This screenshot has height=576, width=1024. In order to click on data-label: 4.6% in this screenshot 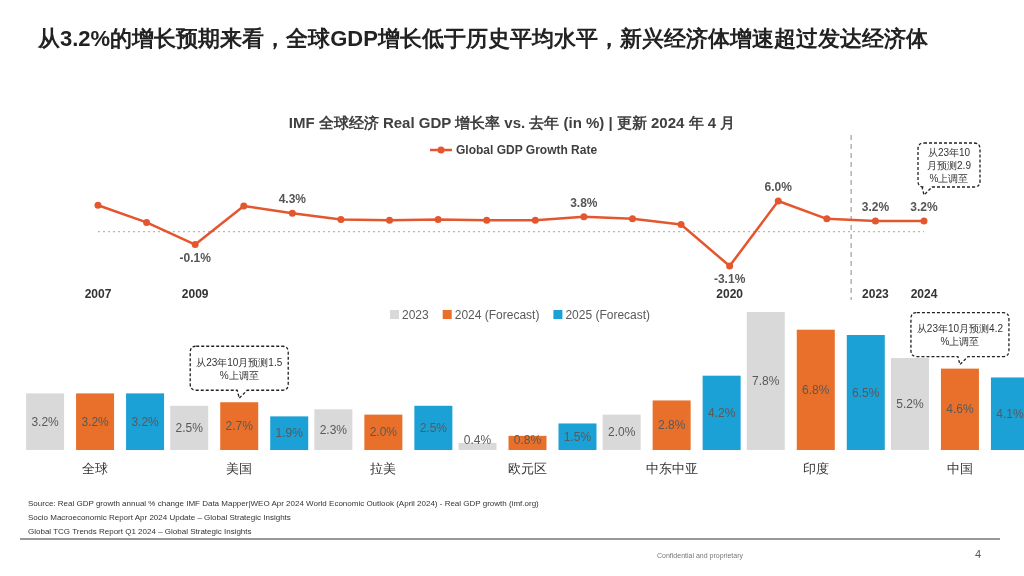, I will do `click(960, 409)`.